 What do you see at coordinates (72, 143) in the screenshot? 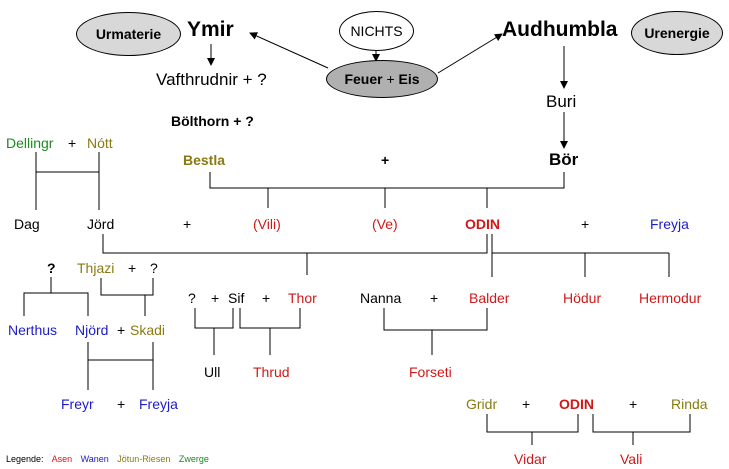
I see `dellingr-plus: +` at bounding box center [72, 143].